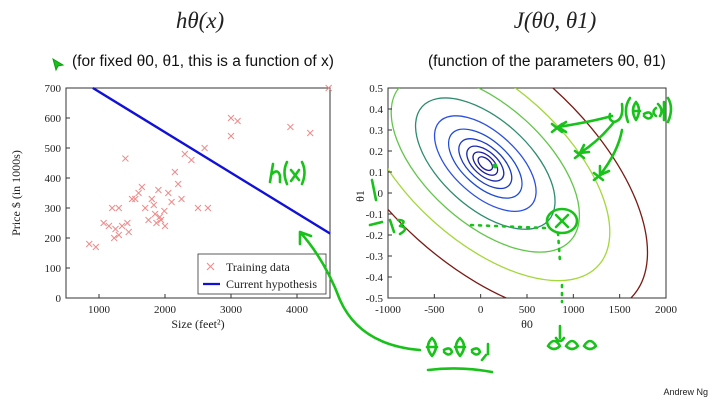 This screenshot has height=405, width=720. What do you see at coordinates (53, 89) in the screenshot?
I see `y-tick-label: 700` at bounding box center [53, 89].